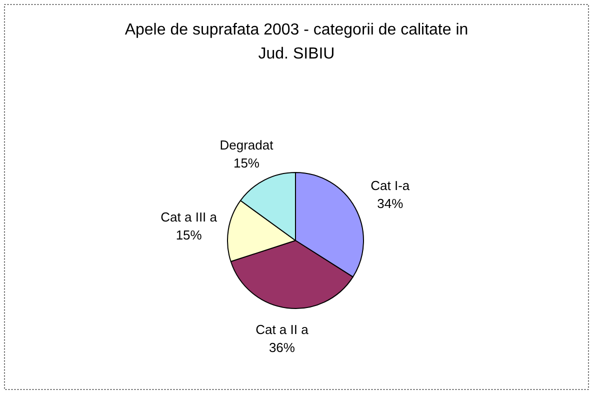 Image resolution: width=592 pixels, height=393 pixels. What do you see at coordinates (283, 330) in the screenshot?
I see `slice-label: Cat a II a` at bounding box center [283, 330].